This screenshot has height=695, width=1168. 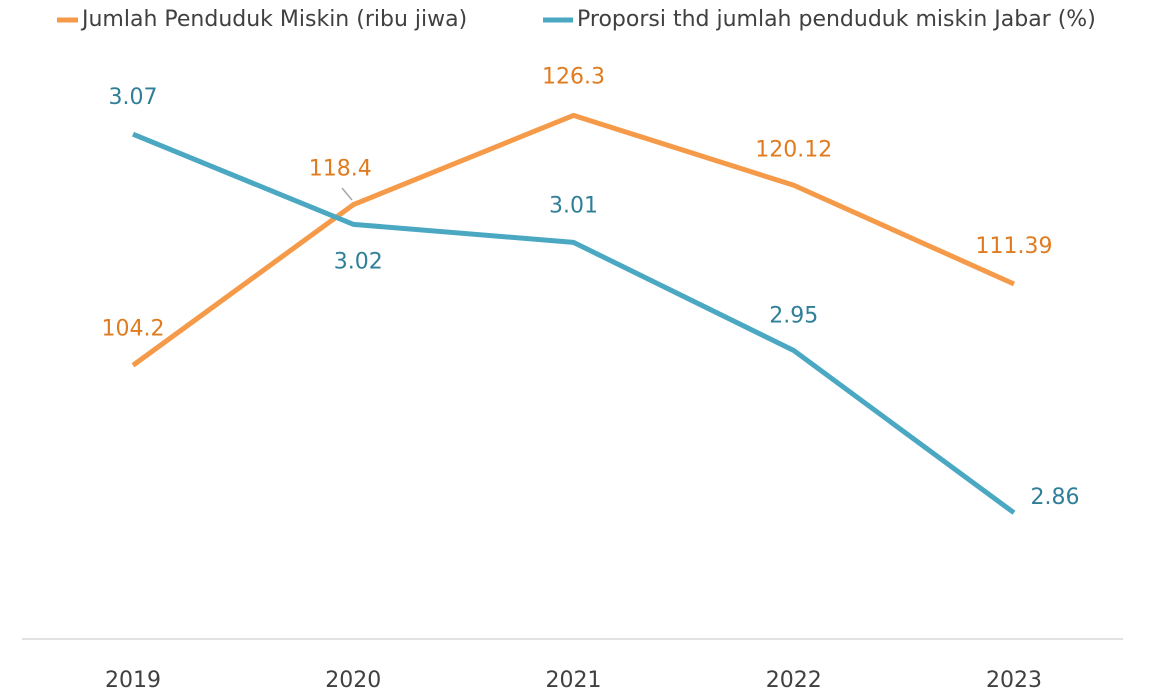 What do you see at coordinates (793, 316) in the screenshot?
I see `data-label: 2.95` at bounding box center [793, 316].